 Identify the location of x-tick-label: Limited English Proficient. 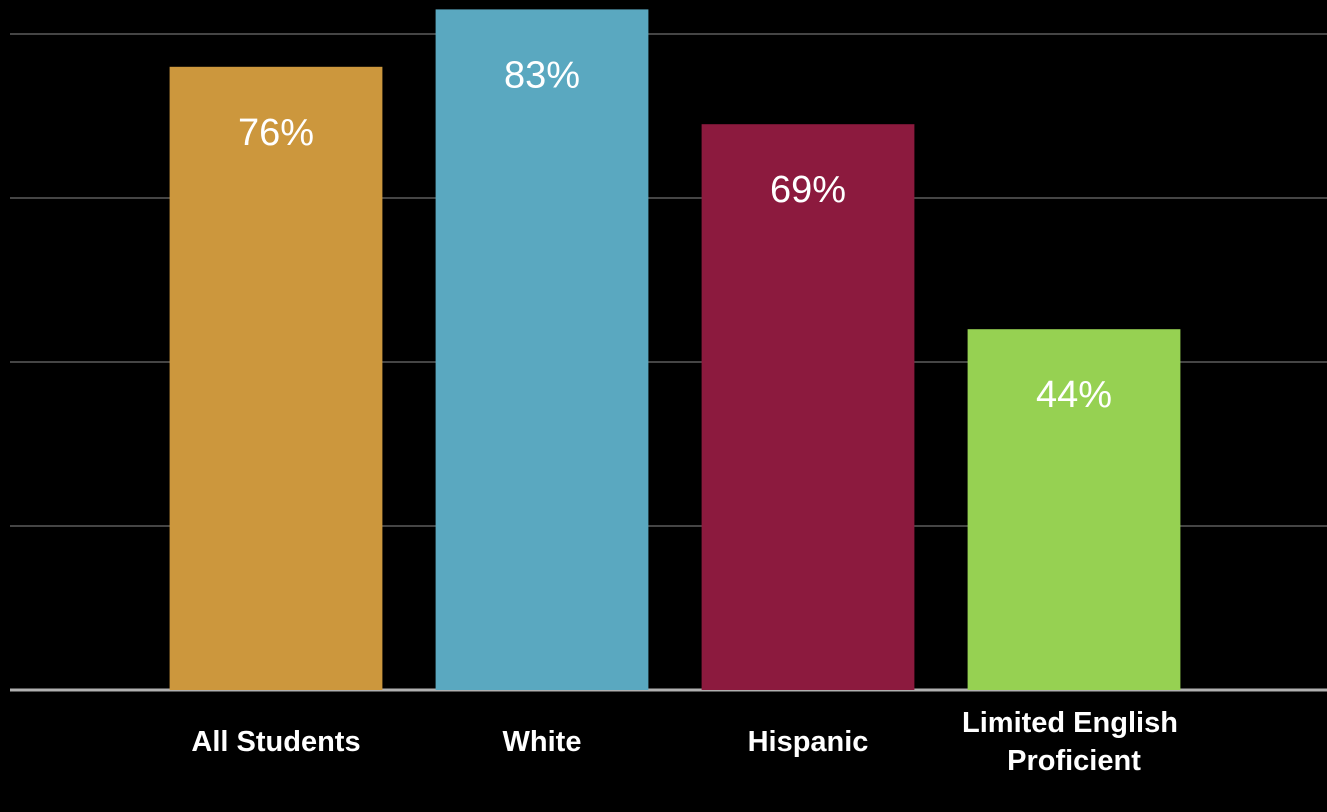
(1074, 742).